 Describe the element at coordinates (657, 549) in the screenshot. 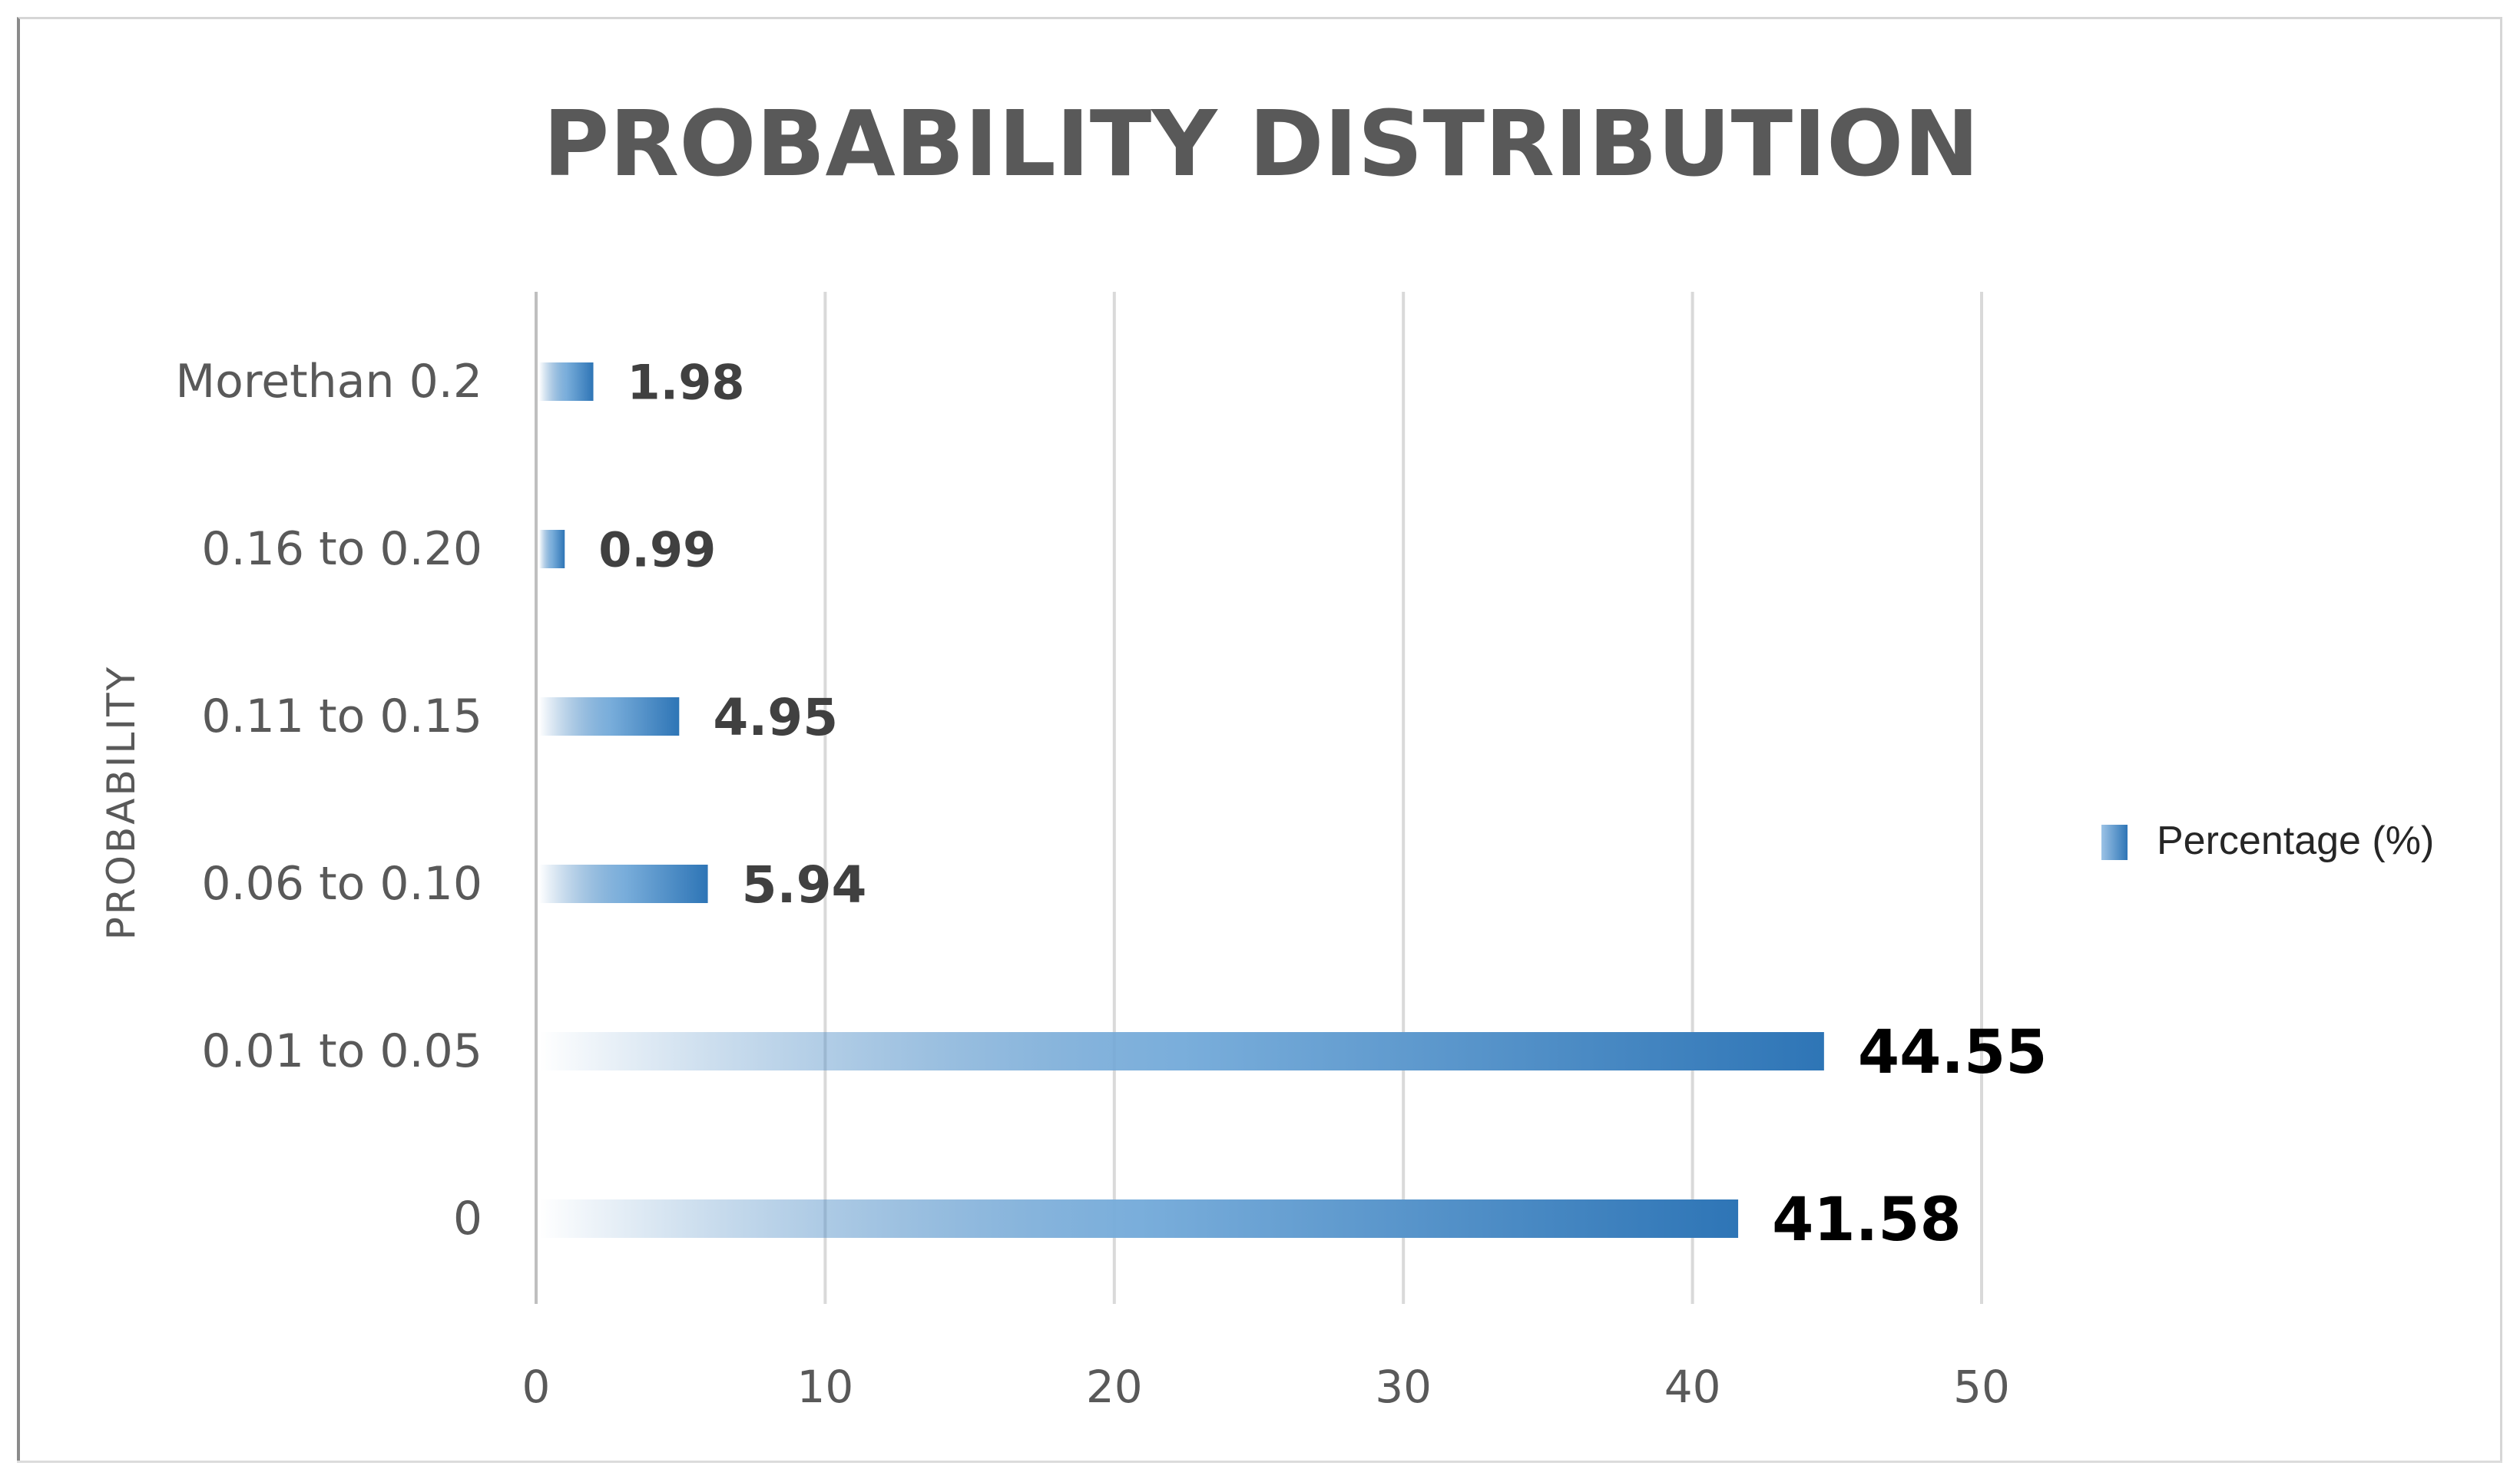

I see `data-label: 0.99` at that location.